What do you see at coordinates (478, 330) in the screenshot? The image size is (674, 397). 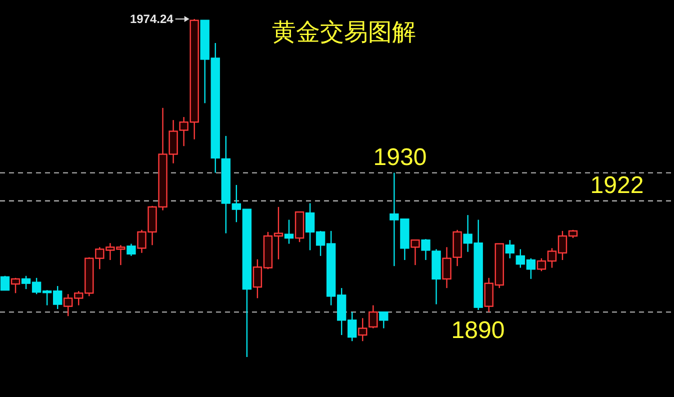 I see `annotation: 1890` at bounding box center [478, 330].